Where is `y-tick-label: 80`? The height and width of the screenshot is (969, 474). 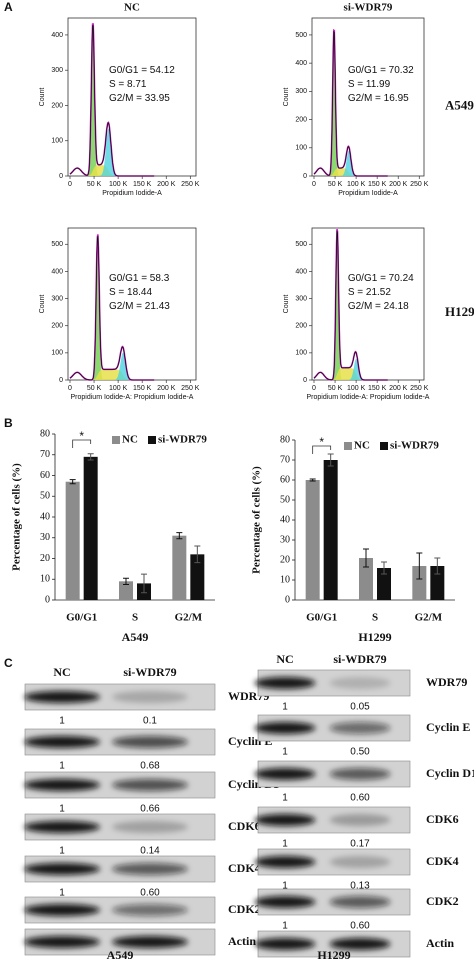
y-tick-label: 80 is located at coordinates (45, 433).